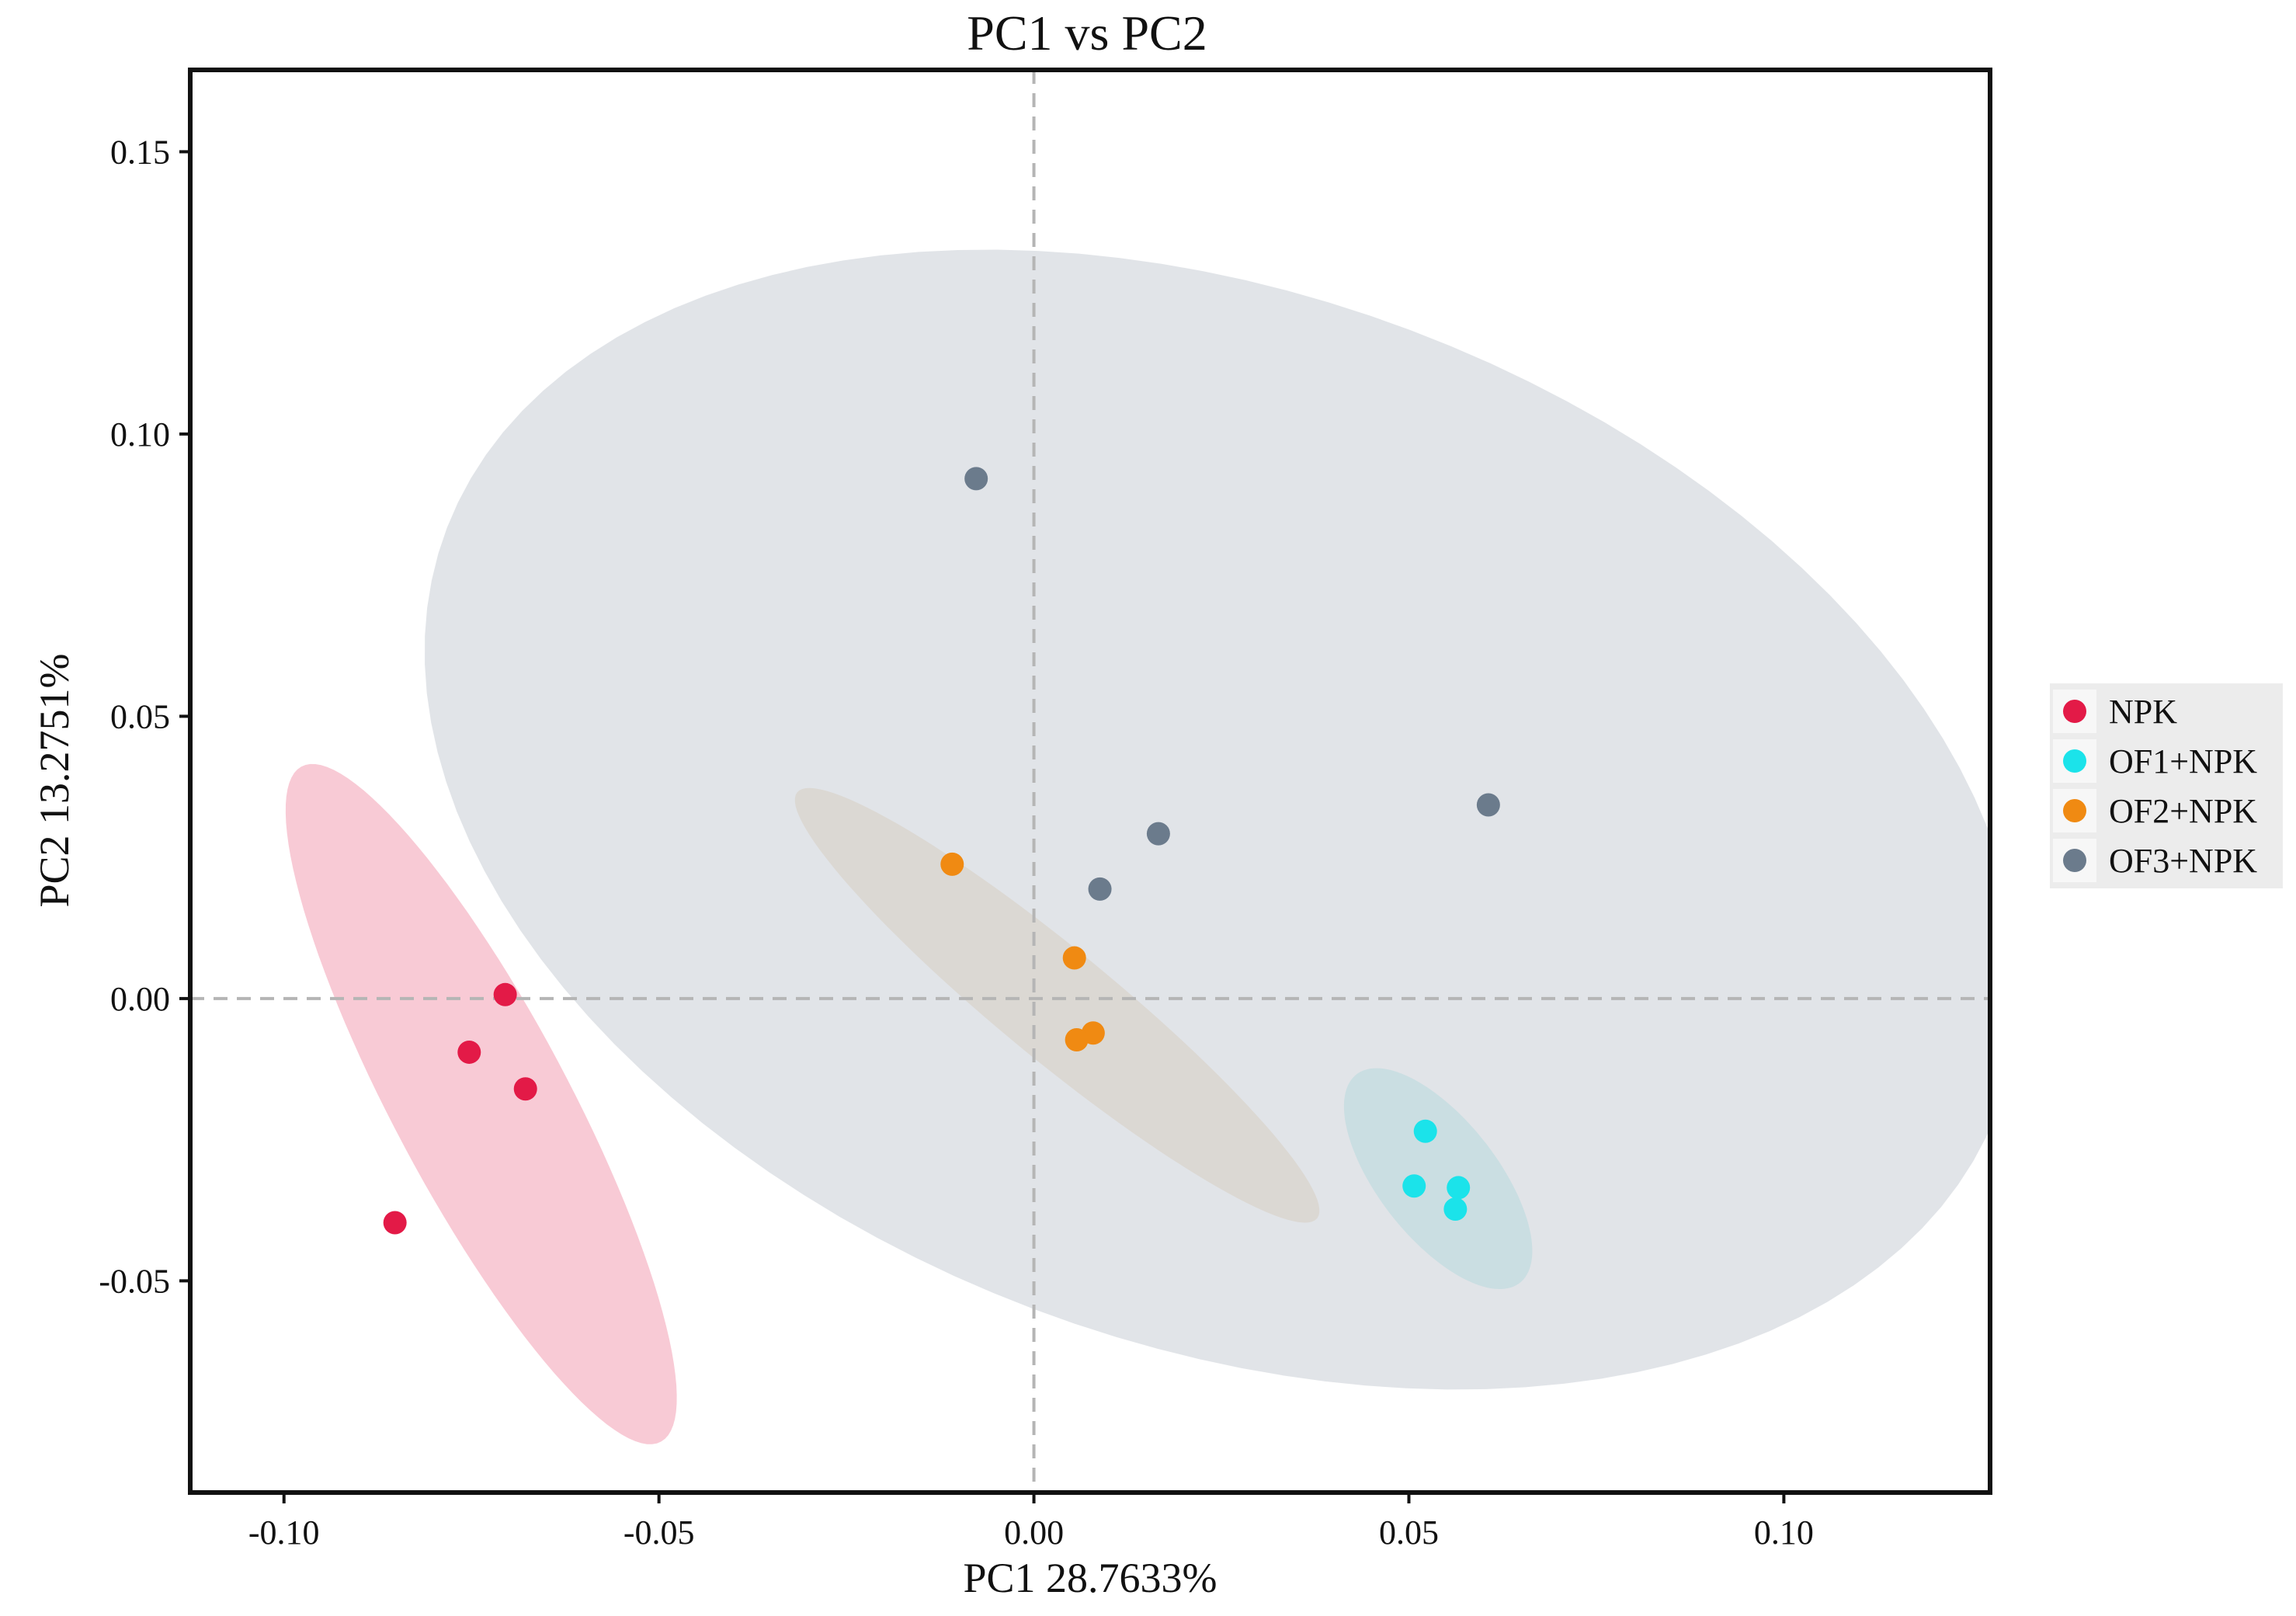 This screenshot has width=2296, height=1616. What do you see at coordinates (1087, 33) in the screenshot?
I see `chart-title: PC1 vs PC2` at bounding box center [1087, 33].